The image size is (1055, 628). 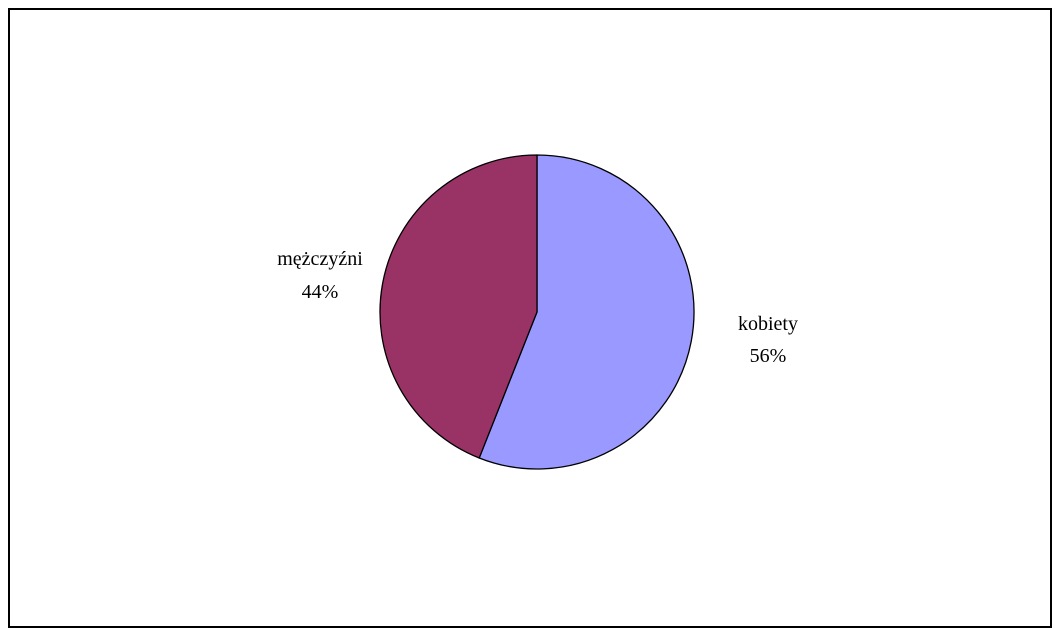 I want to click on slice-value-label-1: 44%, so click(x=320, y=292).